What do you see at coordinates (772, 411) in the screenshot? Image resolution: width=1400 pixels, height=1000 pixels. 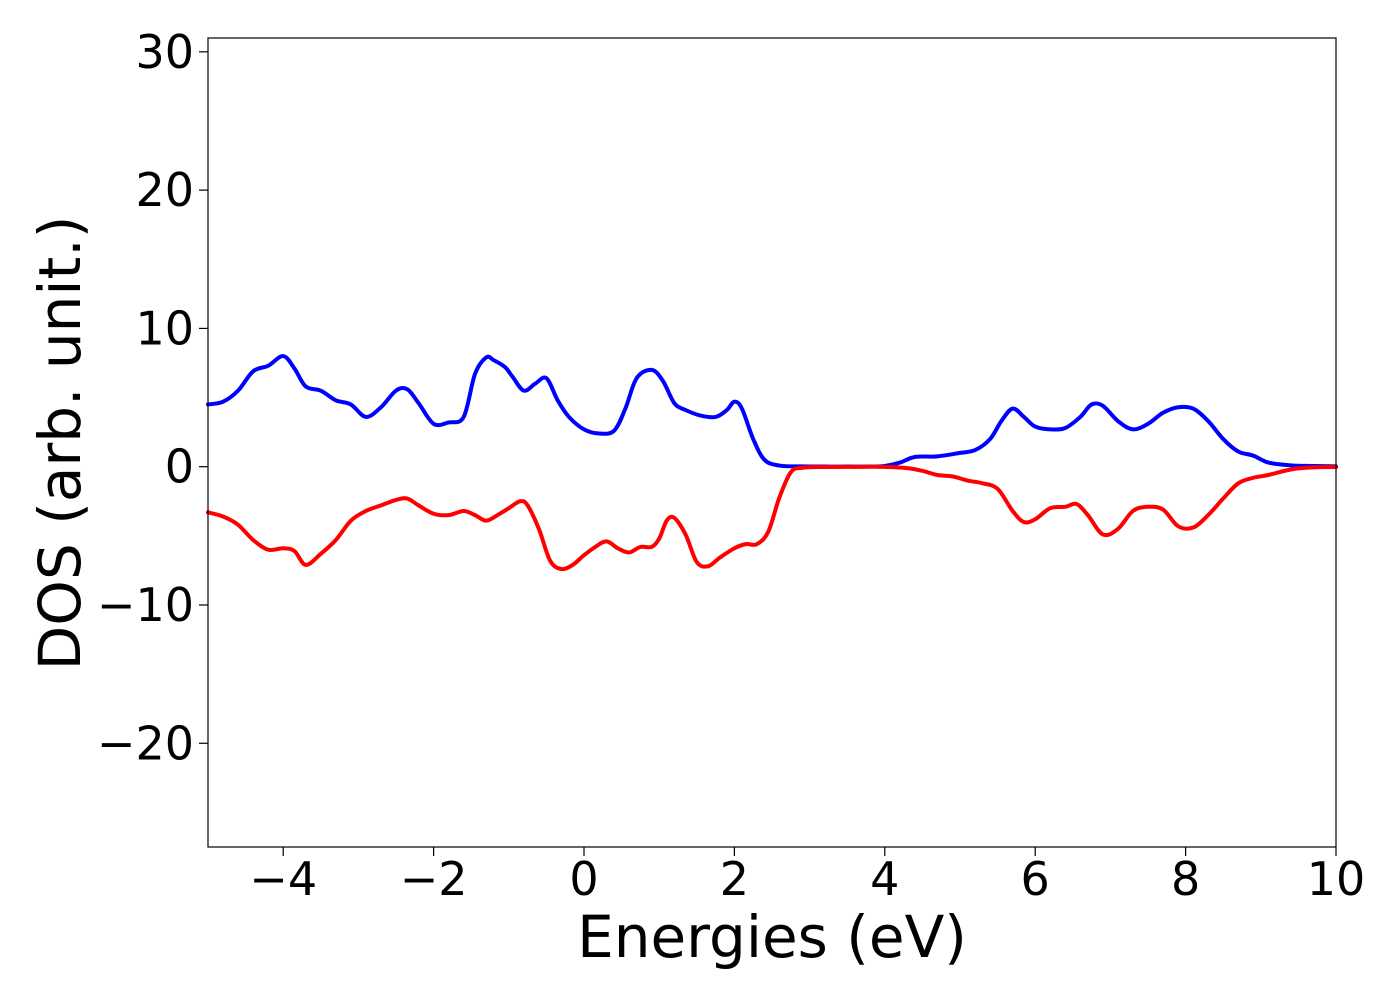 I see `series-line-blue` at bounding box center [772, 411].